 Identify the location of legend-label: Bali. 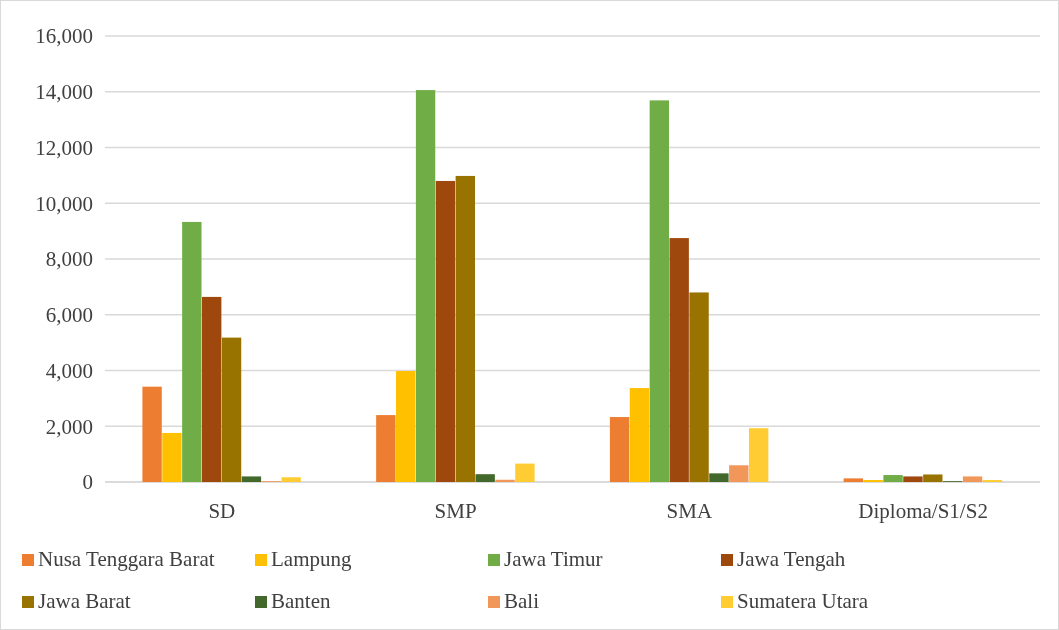
(522, 601).